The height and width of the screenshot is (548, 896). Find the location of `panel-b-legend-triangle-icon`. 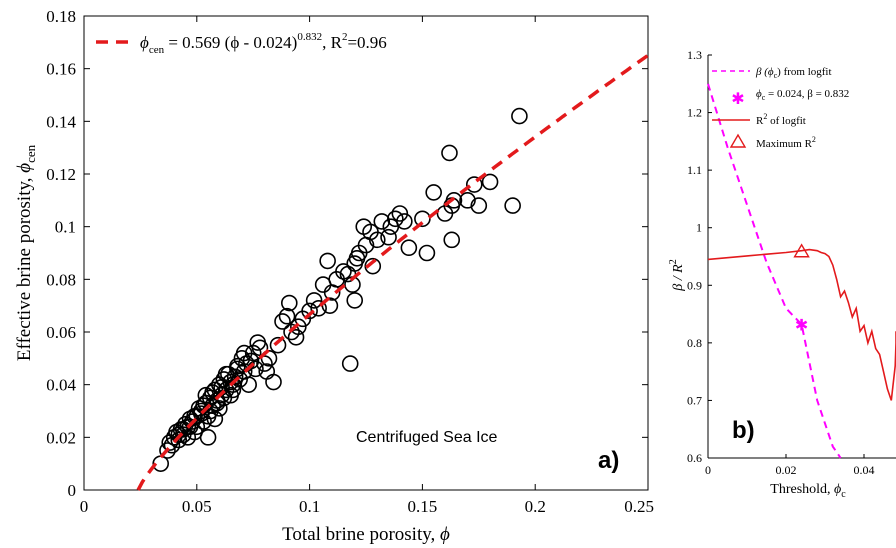

panel-b-legend-triangle-icon is located at coordinates (738, 140).